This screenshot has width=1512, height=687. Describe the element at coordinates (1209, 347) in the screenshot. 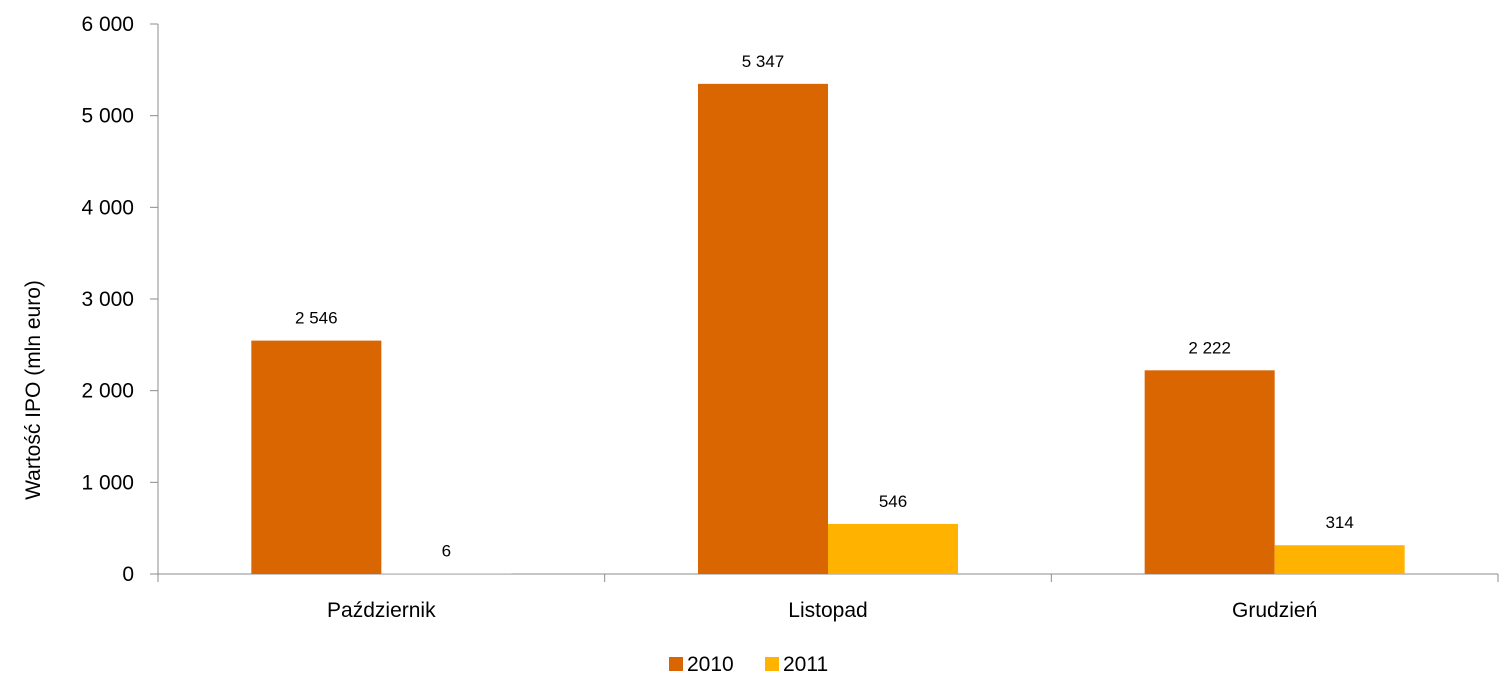

I see `data-label: 2 222` at that location.